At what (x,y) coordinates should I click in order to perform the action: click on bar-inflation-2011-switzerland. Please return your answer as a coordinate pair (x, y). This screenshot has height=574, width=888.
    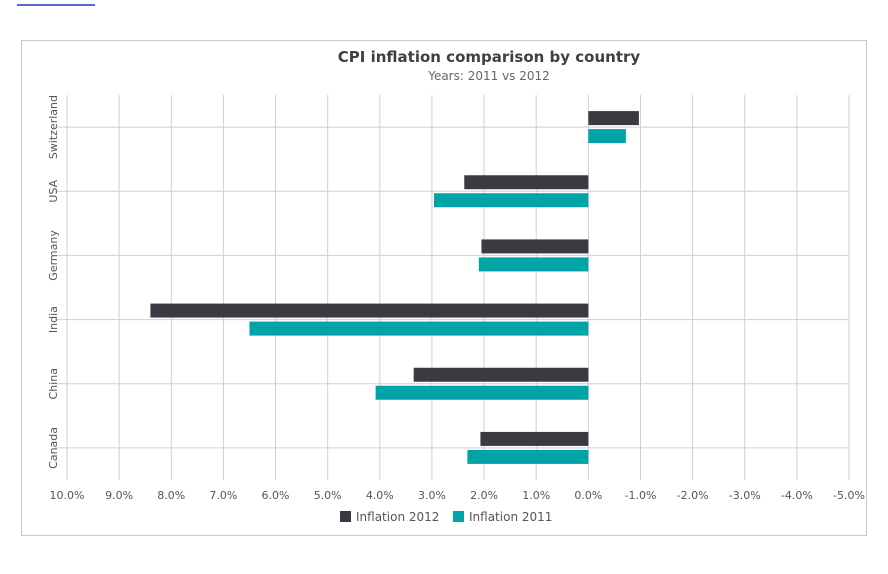
    Looking at the image, I should click on (607, 136).